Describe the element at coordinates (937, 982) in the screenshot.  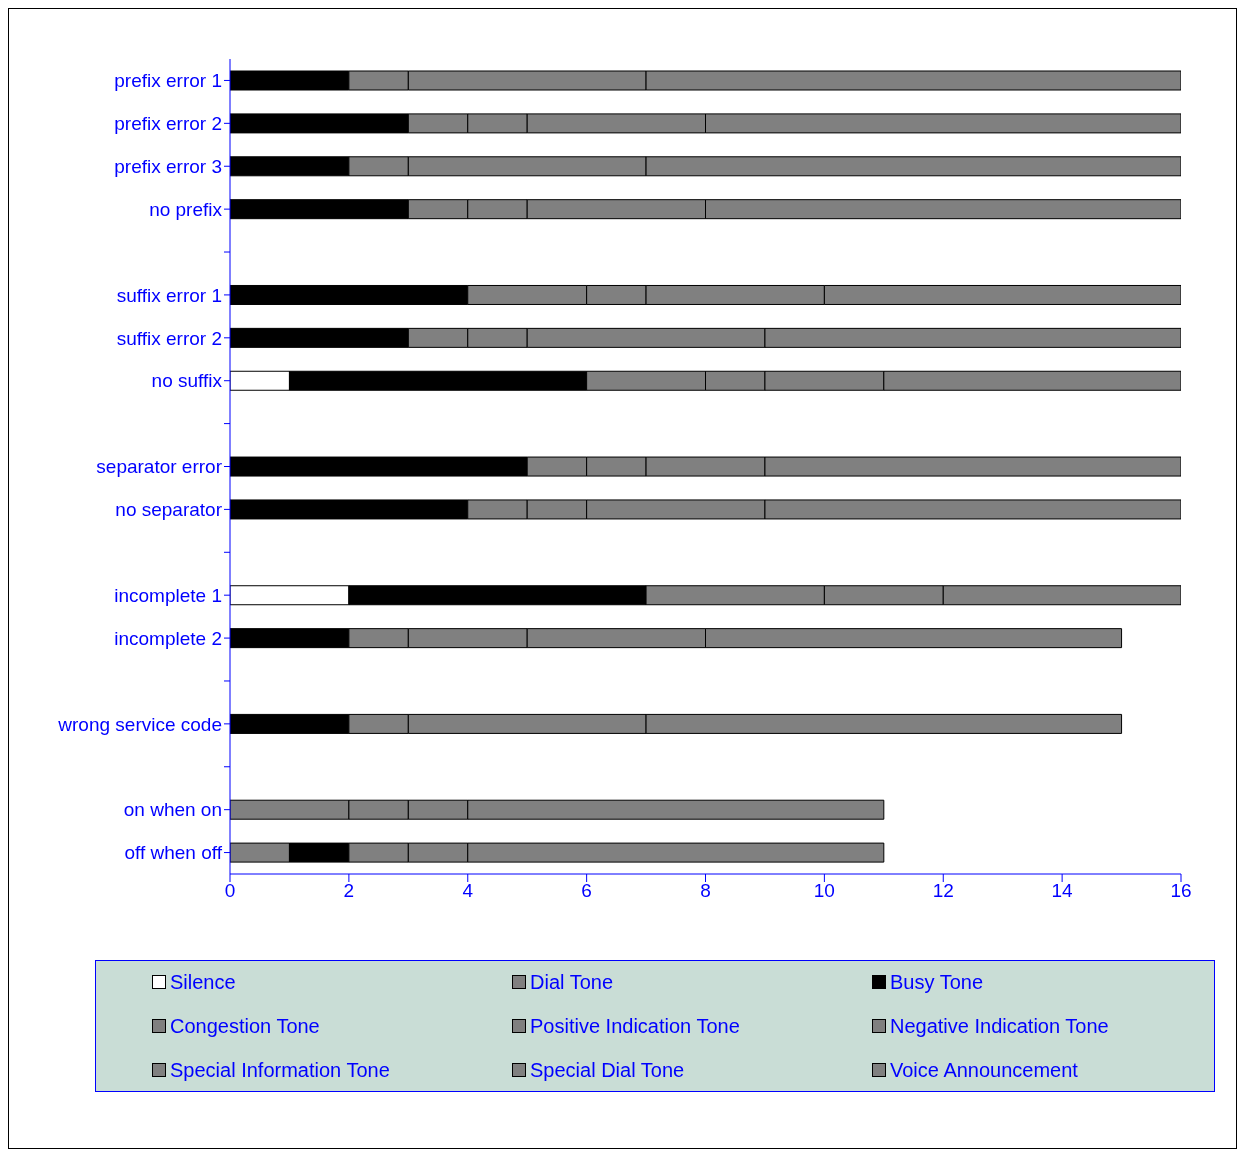
I see `legend-label: Busy Tone` at that location.